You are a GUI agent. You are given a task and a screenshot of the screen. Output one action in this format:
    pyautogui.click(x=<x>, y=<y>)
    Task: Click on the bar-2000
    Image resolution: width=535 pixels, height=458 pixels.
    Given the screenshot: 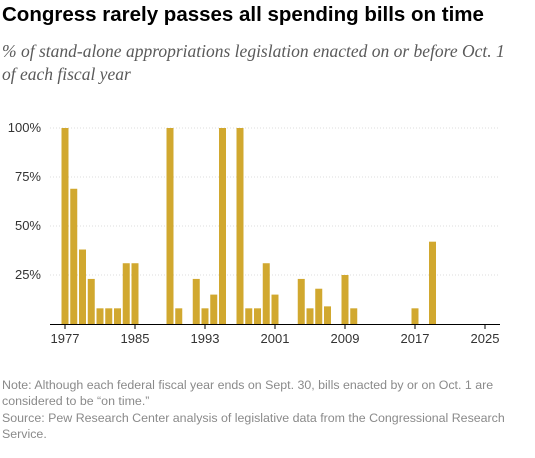 What is the action you would take?
    pyautogui.click(x=266, y=293)
    